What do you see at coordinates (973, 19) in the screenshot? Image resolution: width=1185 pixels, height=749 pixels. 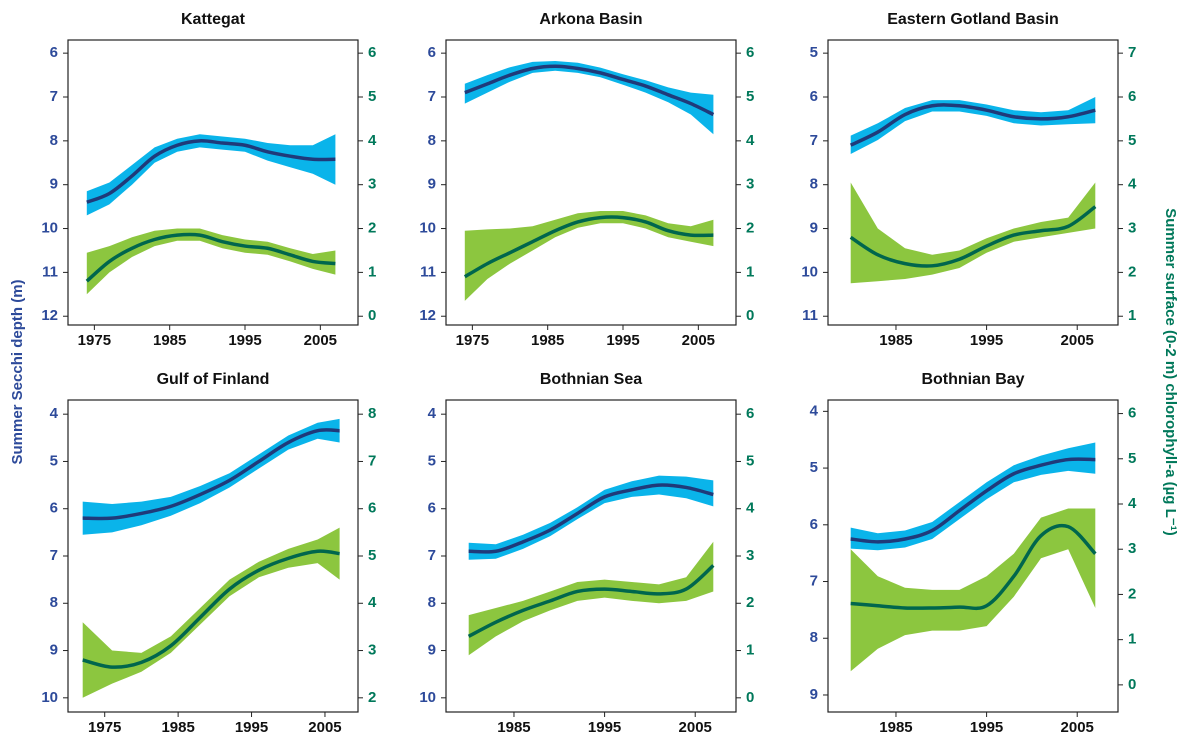 I see `panel-title: Eastern Gotland Basin` at bounding box center [973, 19].